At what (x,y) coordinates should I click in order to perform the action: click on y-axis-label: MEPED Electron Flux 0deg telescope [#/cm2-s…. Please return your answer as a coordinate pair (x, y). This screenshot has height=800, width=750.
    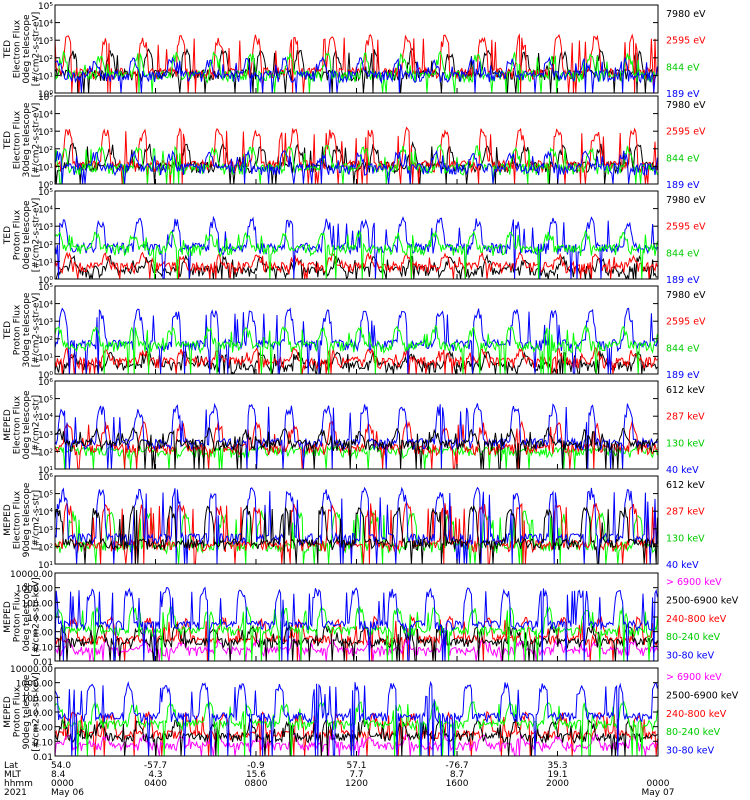
    Looking at the image, I should click on (22, 425).